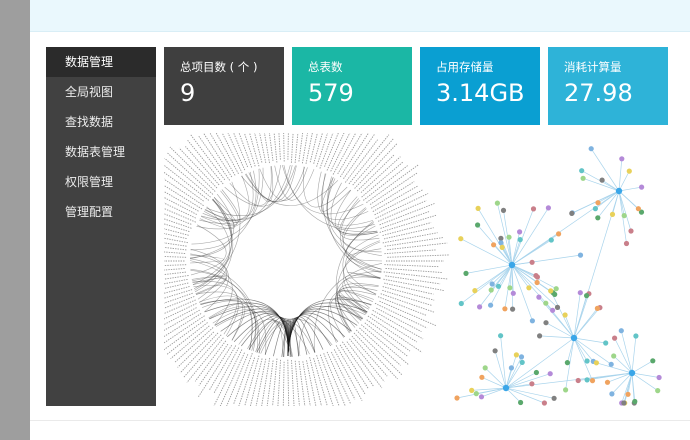 Image resolution: width=690 pixels, height=440 pixels. Describe the element at coordinates (89, 212) in the screenshot. I see `sidebar-item-config-management: 管理配置` at that location.